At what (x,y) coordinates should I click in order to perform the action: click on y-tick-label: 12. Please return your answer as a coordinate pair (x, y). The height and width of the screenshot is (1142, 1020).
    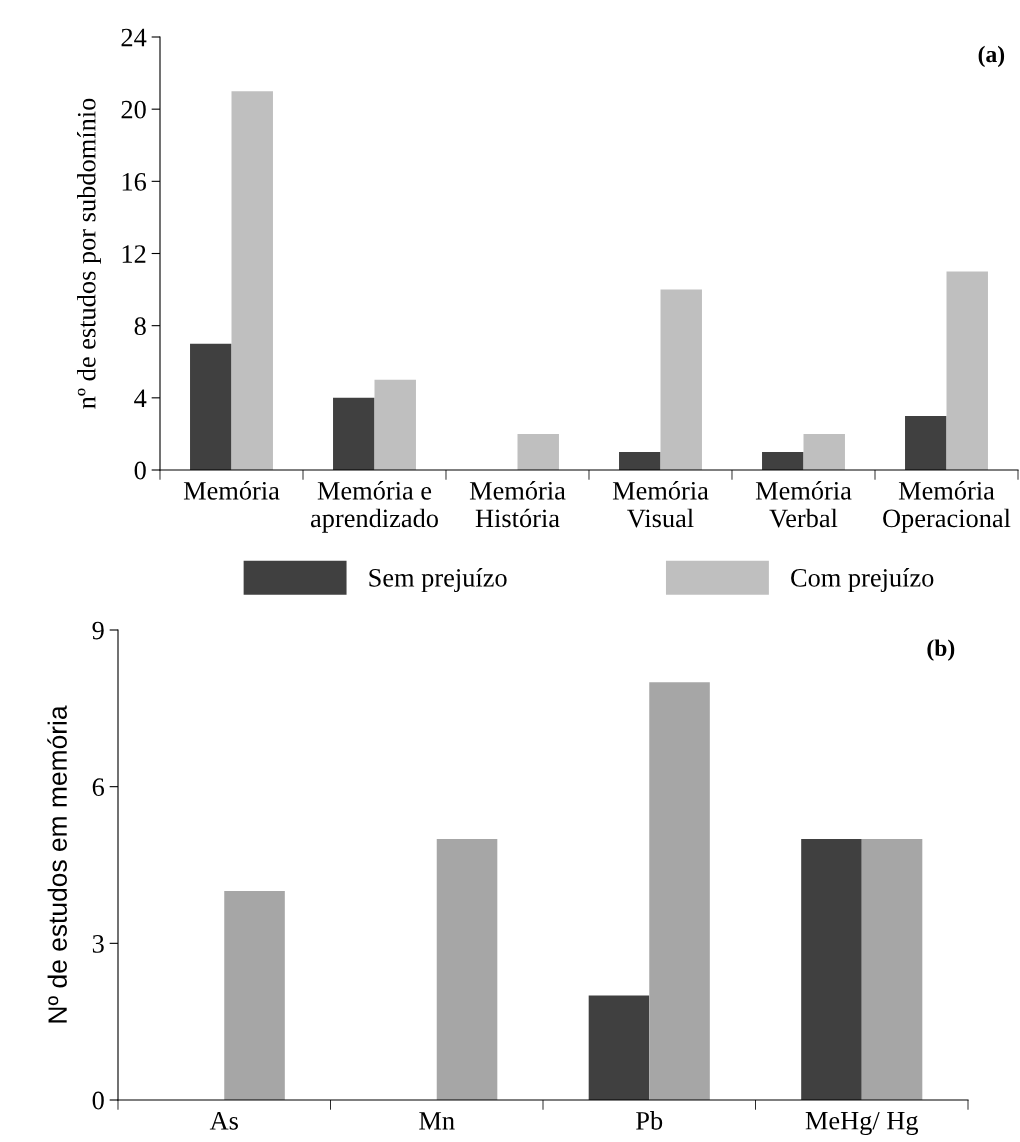
    Looking at the image, I should click on (134, 254).